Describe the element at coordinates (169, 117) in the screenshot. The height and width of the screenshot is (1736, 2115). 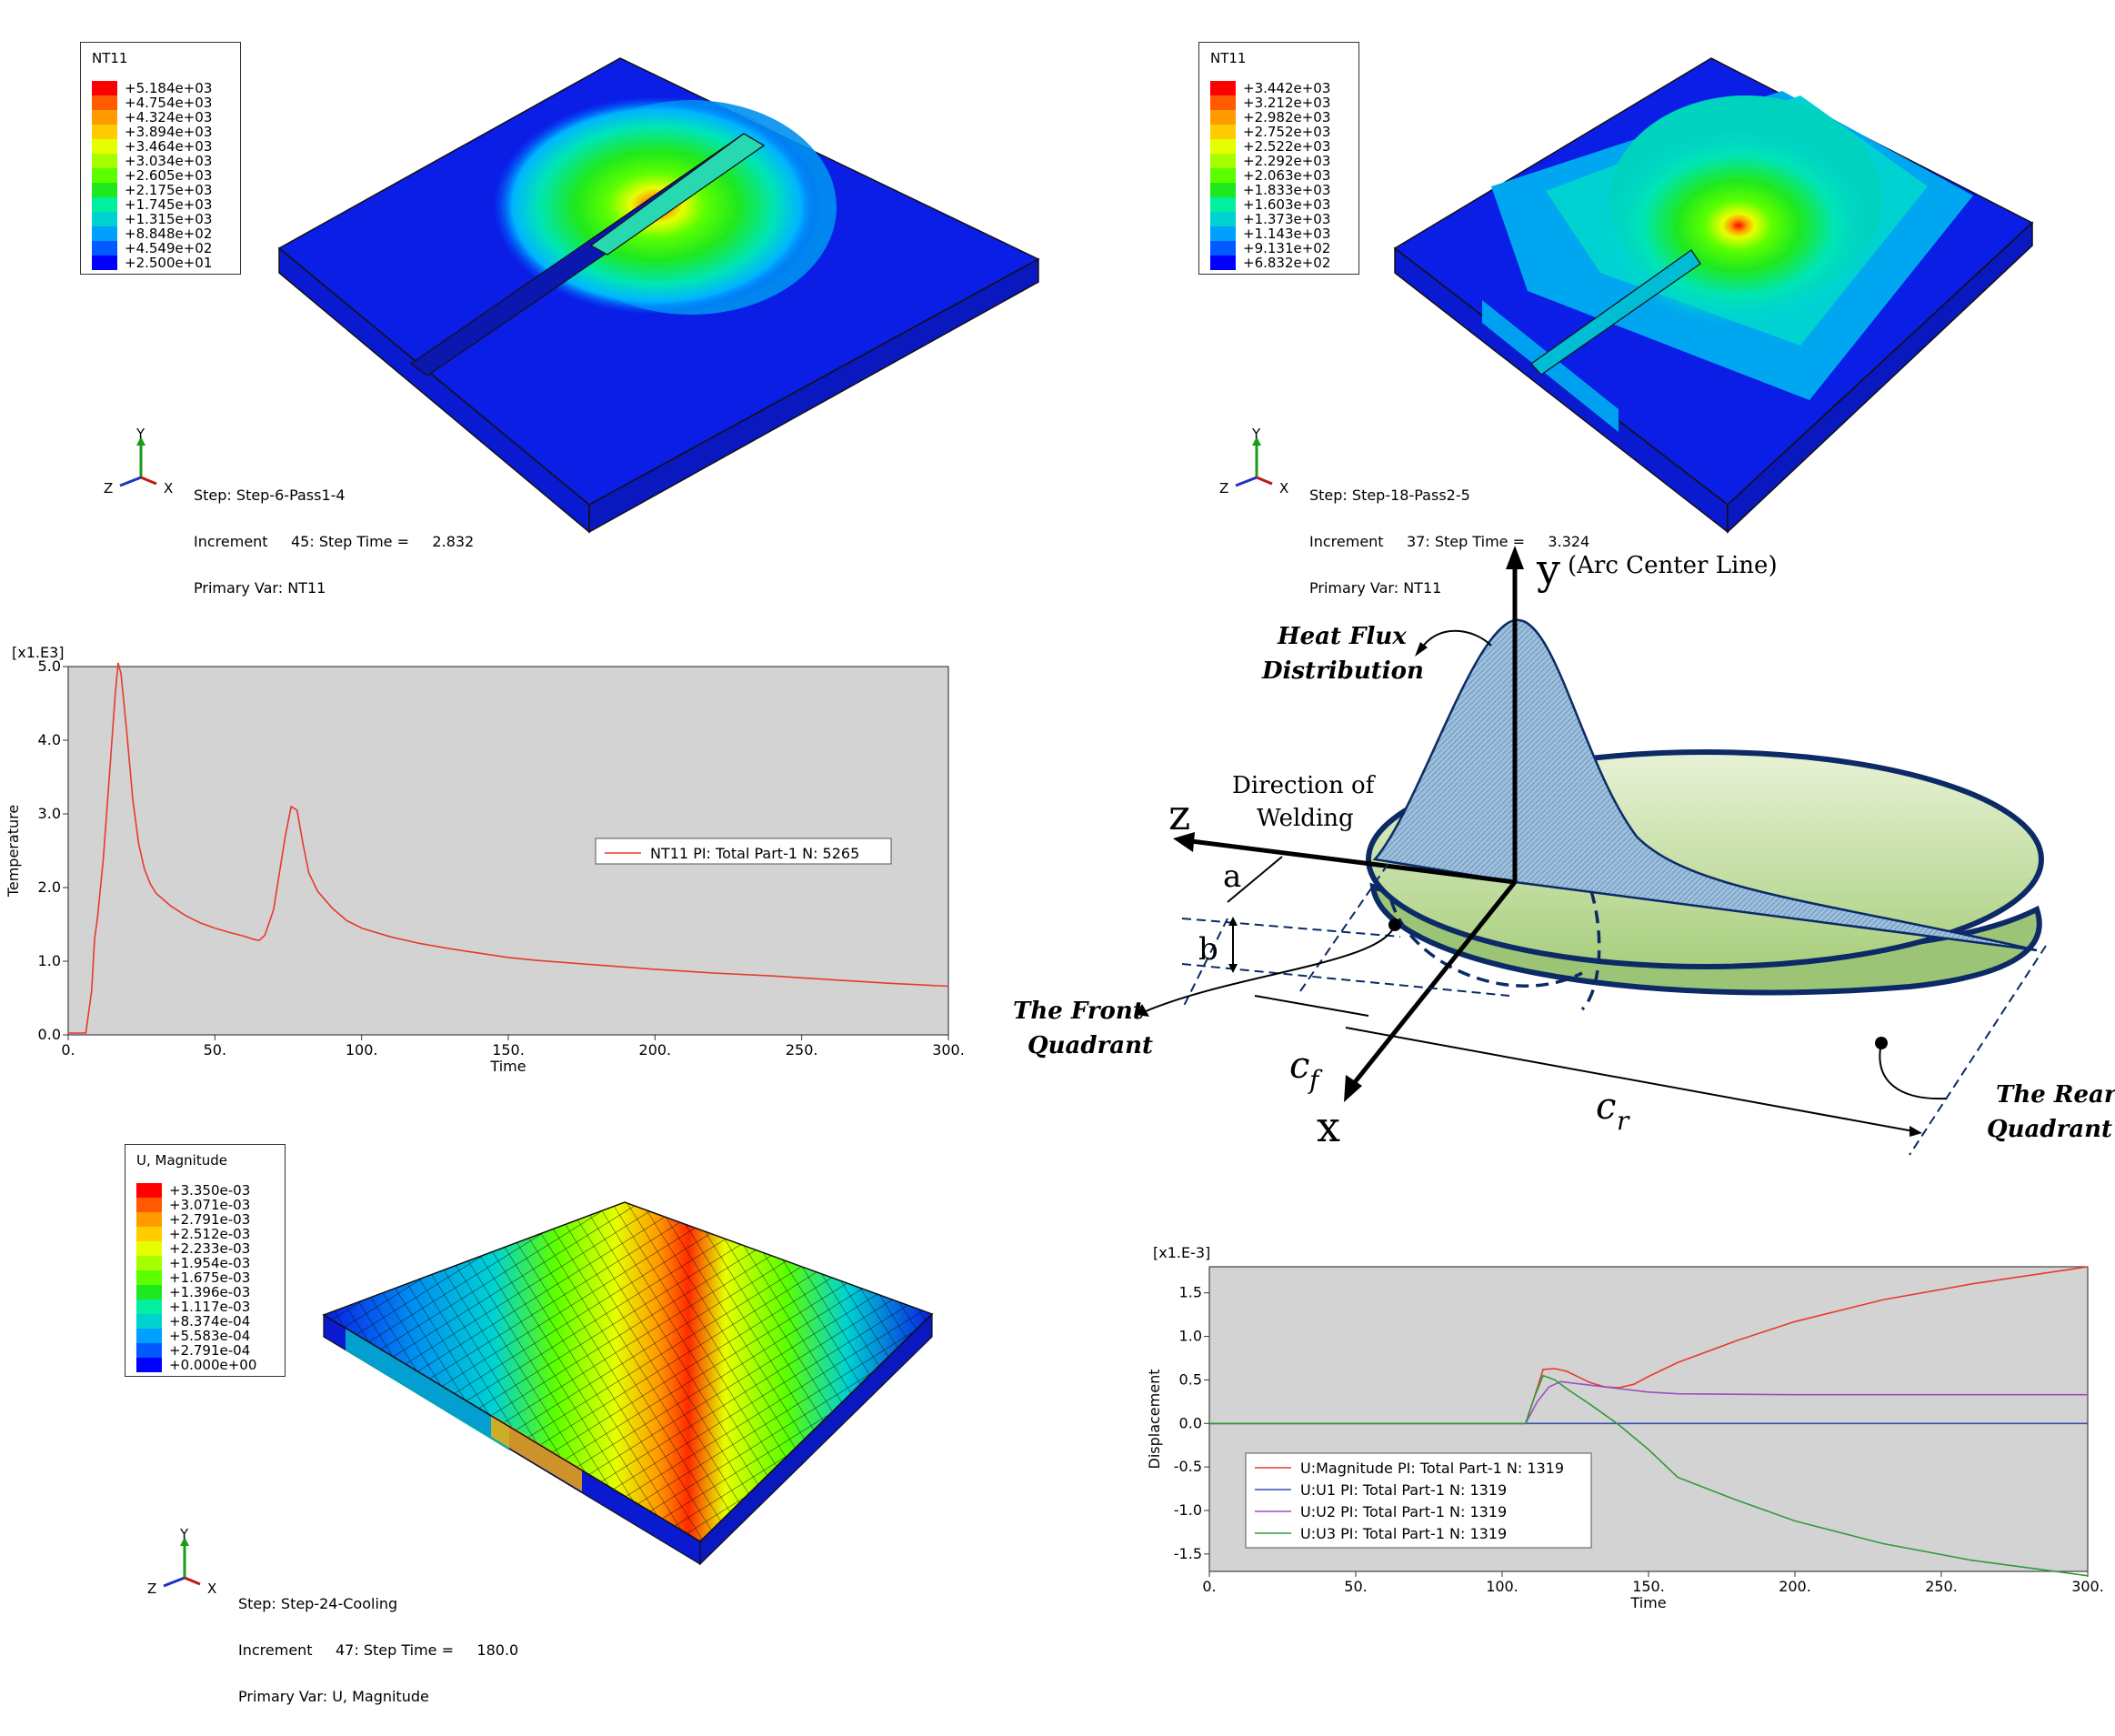
I see `legend-value: +4.324e+03` at that location.